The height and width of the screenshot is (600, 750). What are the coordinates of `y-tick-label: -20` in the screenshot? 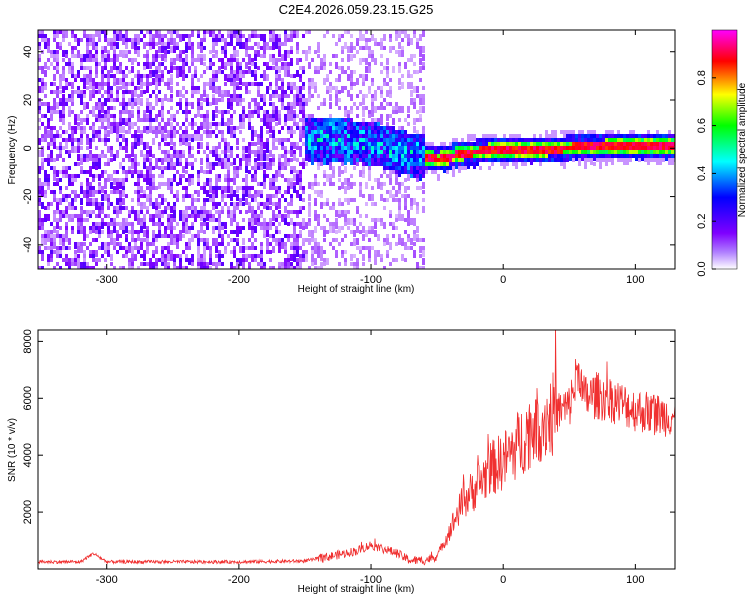 It's located at (28, 197).